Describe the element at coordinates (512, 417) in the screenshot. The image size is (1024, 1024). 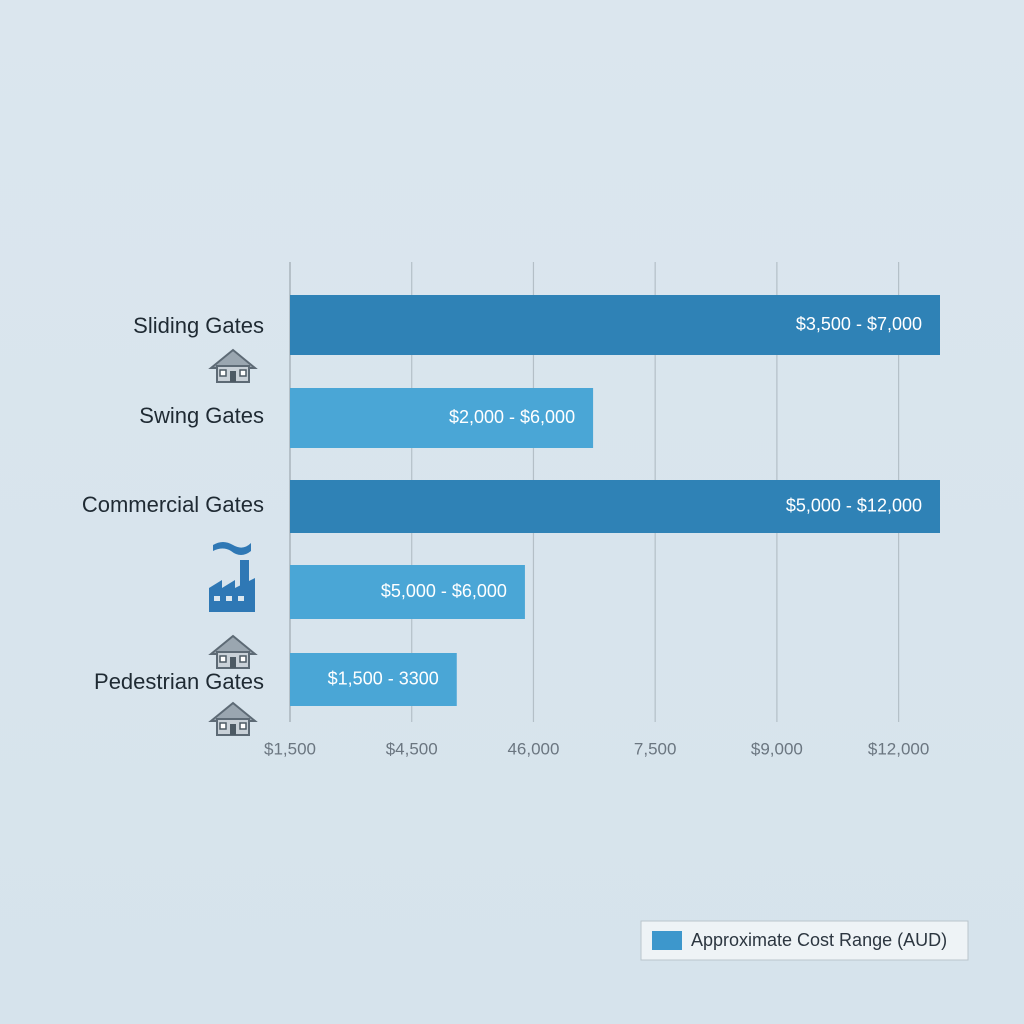
I see `value-label: $2,000 - $6,000` at that location.